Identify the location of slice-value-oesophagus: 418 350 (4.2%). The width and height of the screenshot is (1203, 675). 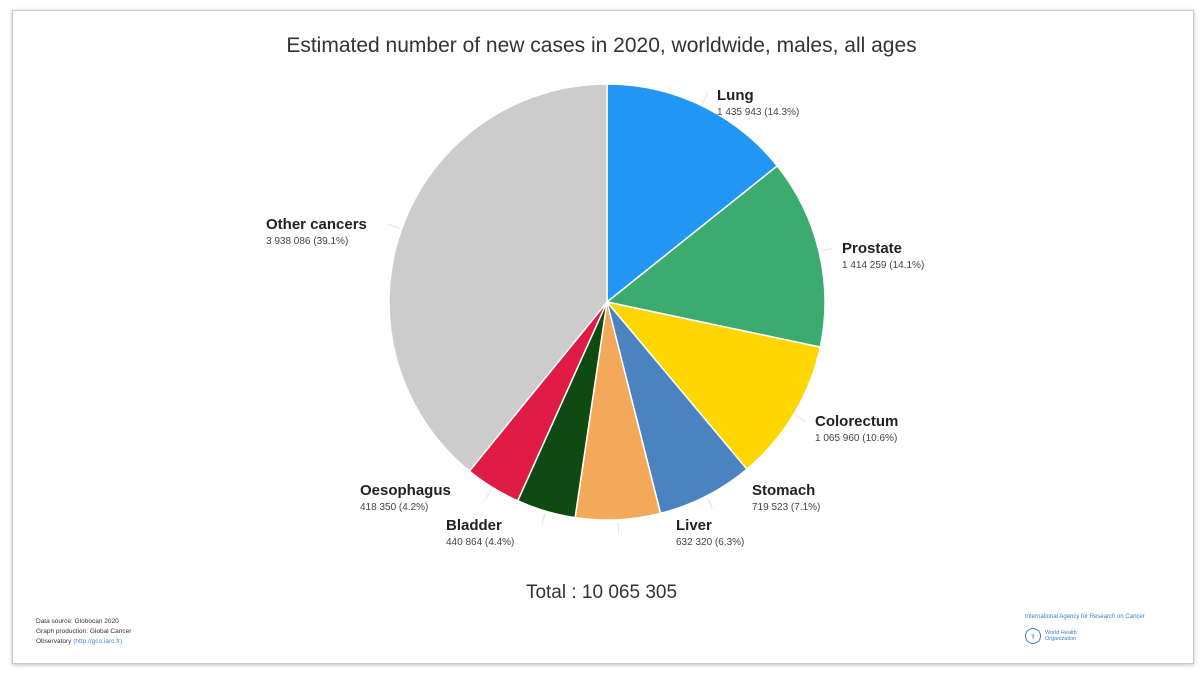
(394, 507).